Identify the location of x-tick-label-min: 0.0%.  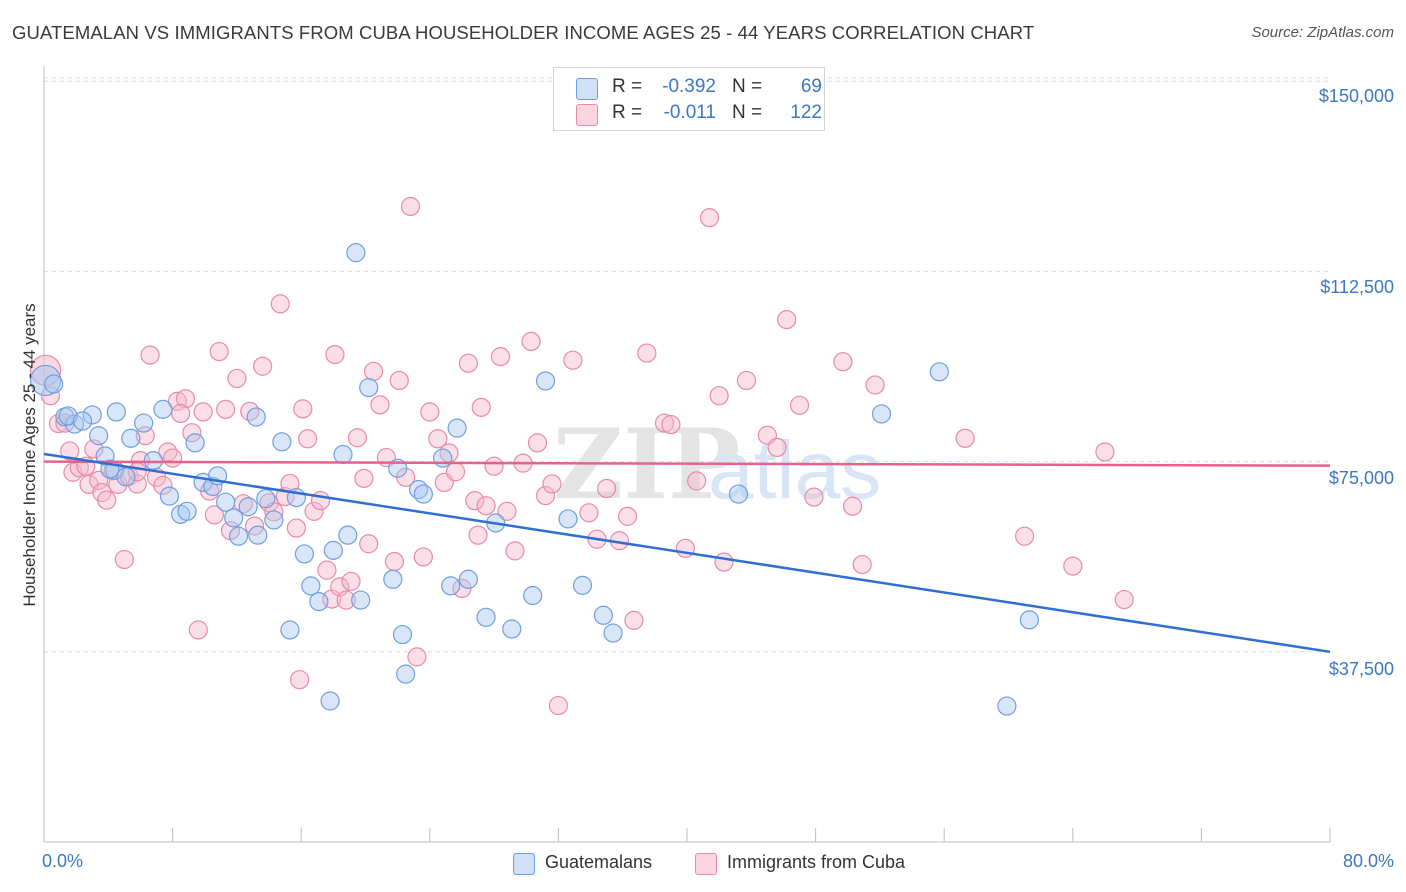
(63, 861).